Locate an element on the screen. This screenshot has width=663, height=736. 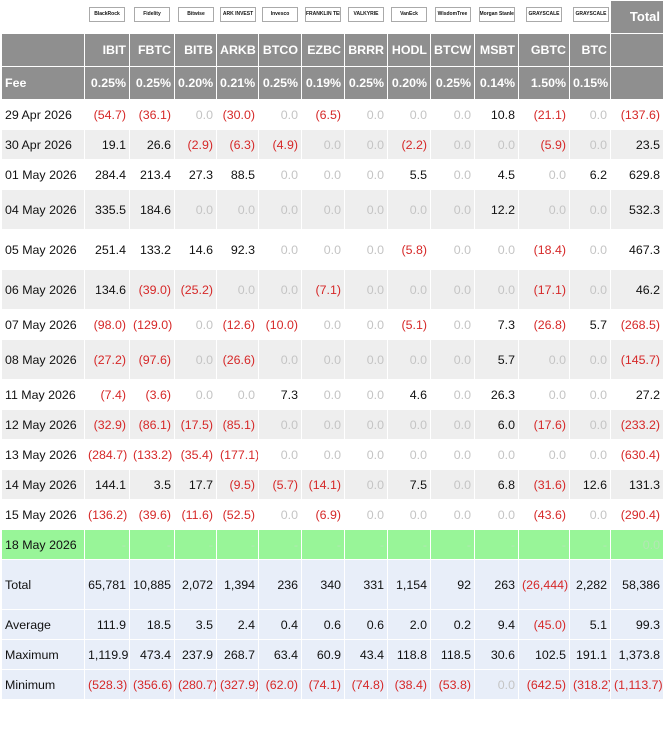
issuer-logo: ARK INVEST is located at coordinates (238, 14).